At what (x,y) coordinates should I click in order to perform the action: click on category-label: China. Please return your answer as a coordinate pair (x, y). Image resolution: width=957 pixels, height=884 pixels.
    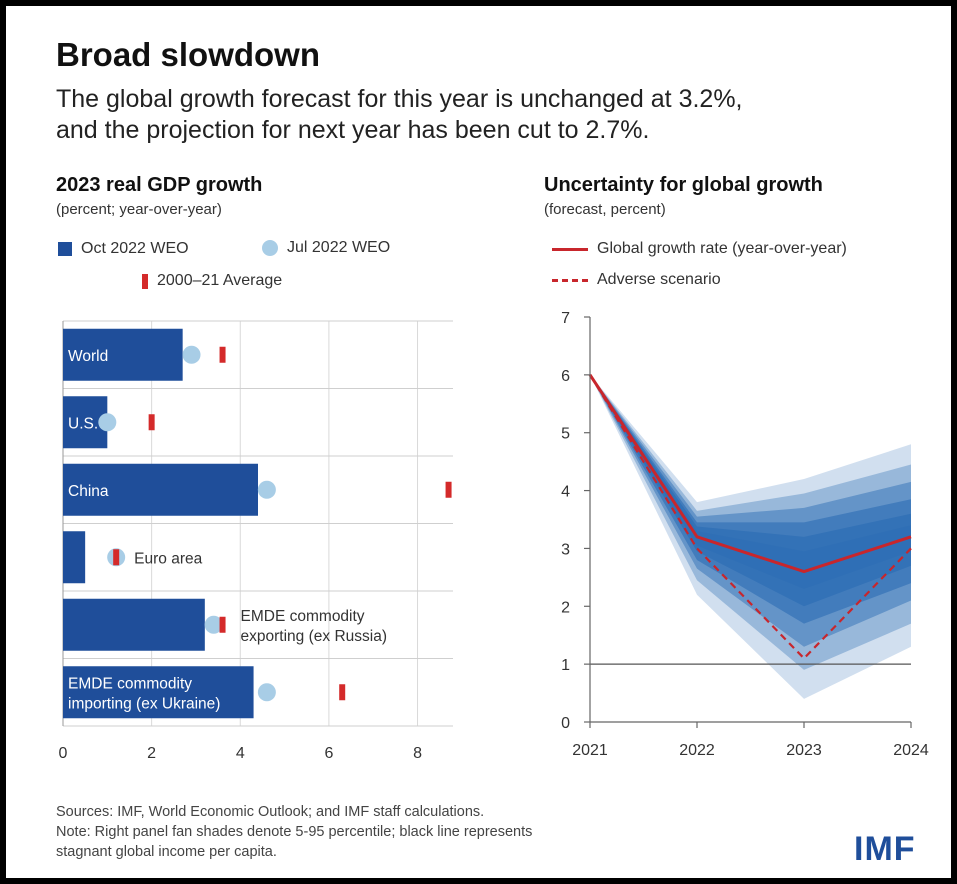
    Looking at the image, I should click on (88, 491).